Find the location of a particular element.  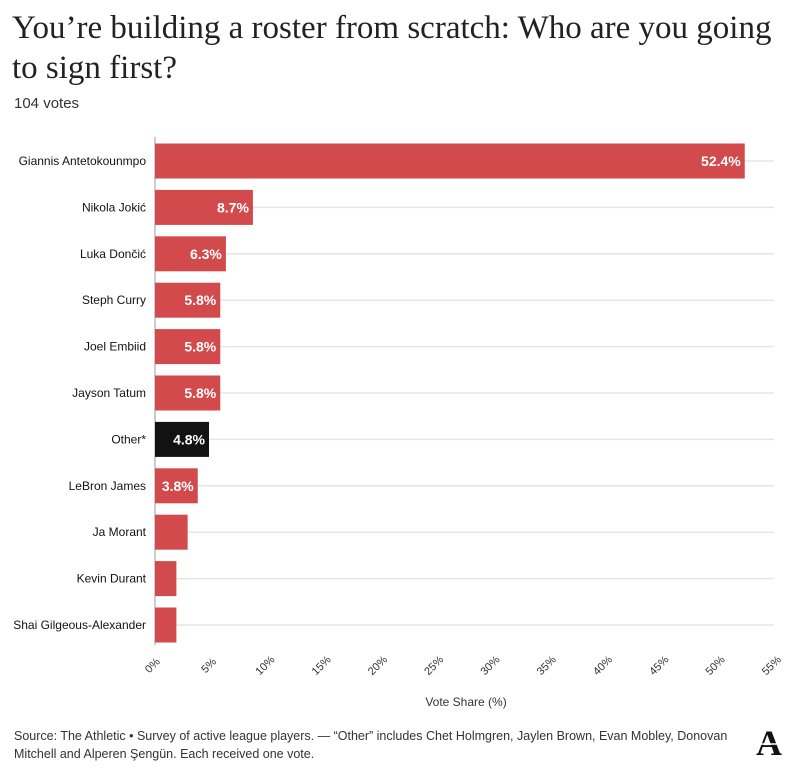

x-tick-label: 20% is located at coordinates (378, 666).